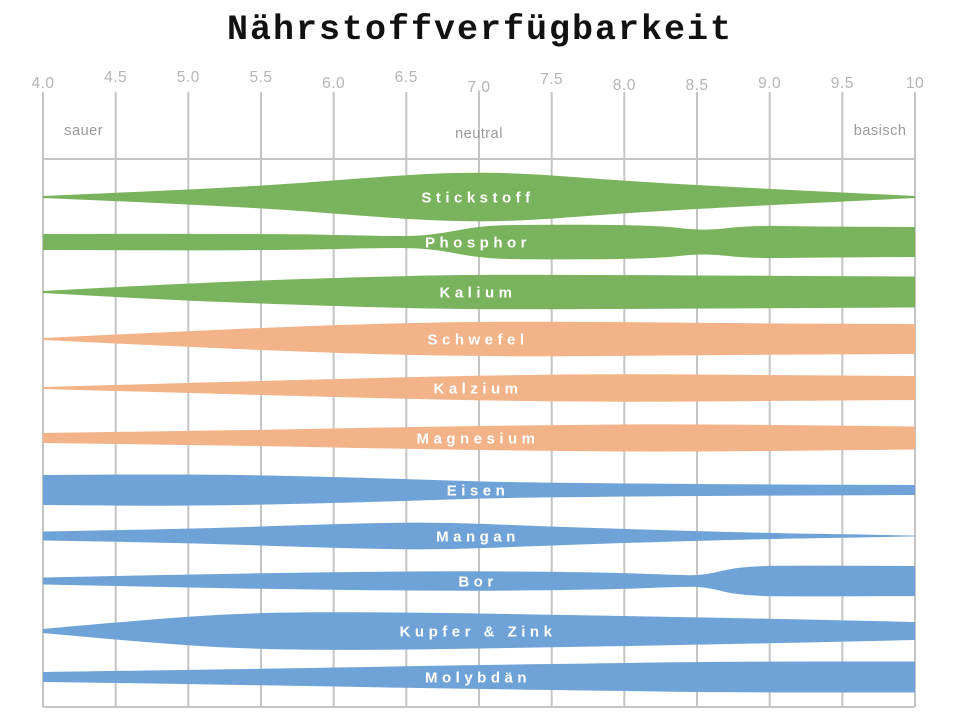 This screenshot has width=960, height=720. I want to click on ph-axis-tick-label: 6.5, so click(406, 77).